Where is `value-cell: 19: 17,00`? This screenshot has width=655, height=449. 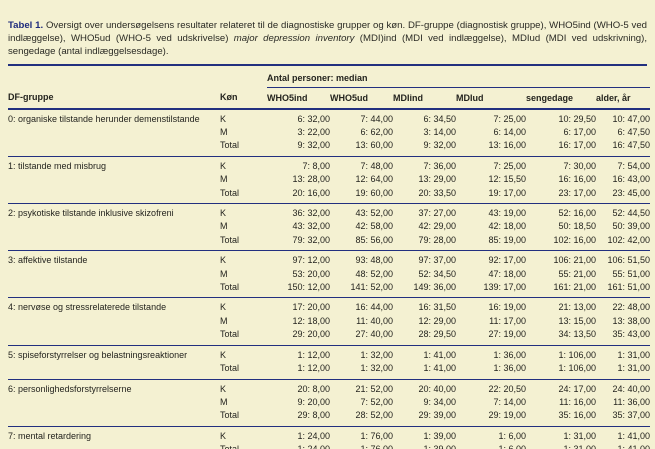 value-cell: 19: 17,00 is located at coordinates (507, 192).